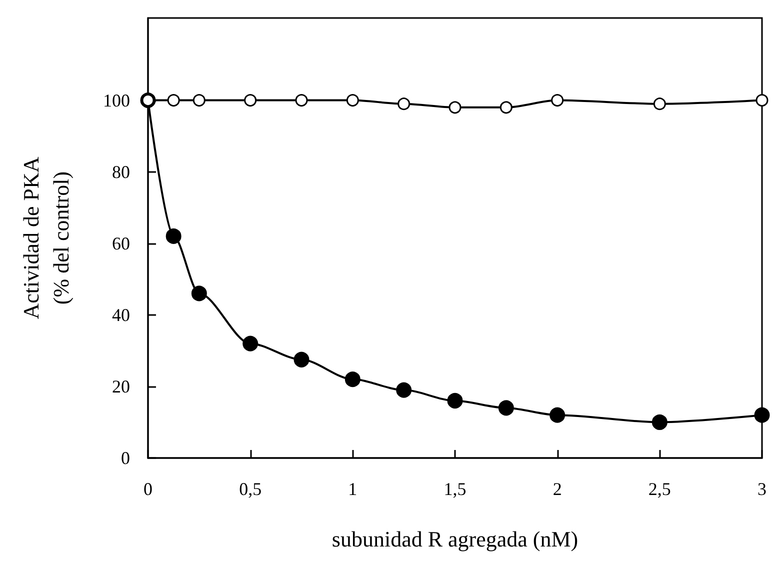 The width and height of the screenshot is (772, 569). Describe the element at coordinates (121, 243) in the screenshot. I see `y-tick-label: 60` at that location.